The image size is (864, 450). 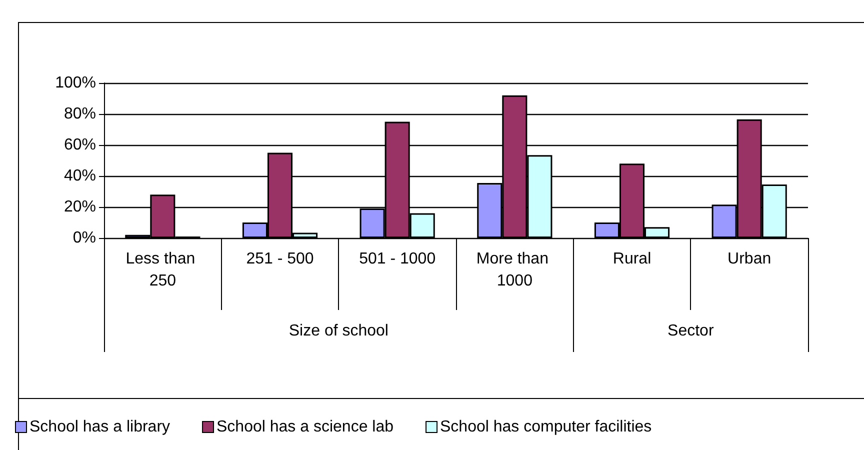 I want to click on x-tick-label: More than 1000, so click(x=514, y=270).